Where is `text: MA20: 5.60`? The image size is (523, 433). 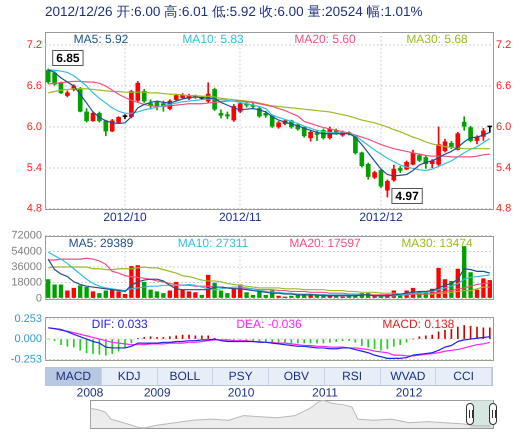
text: MA20: 5.60 is located at coordinates (325, 39).